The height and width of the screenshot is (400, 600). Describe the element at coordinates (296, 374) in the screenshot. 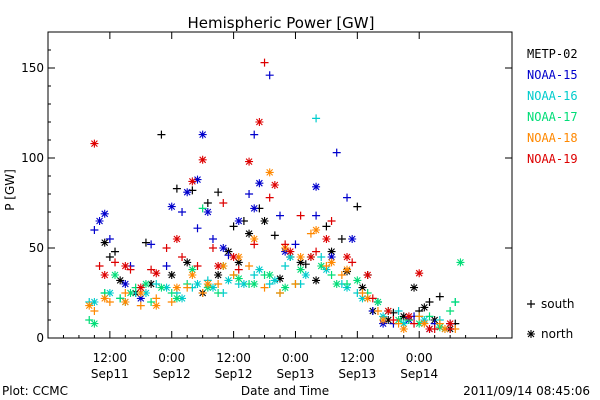

I see `x-tick-date-3: Sep13` at that location.